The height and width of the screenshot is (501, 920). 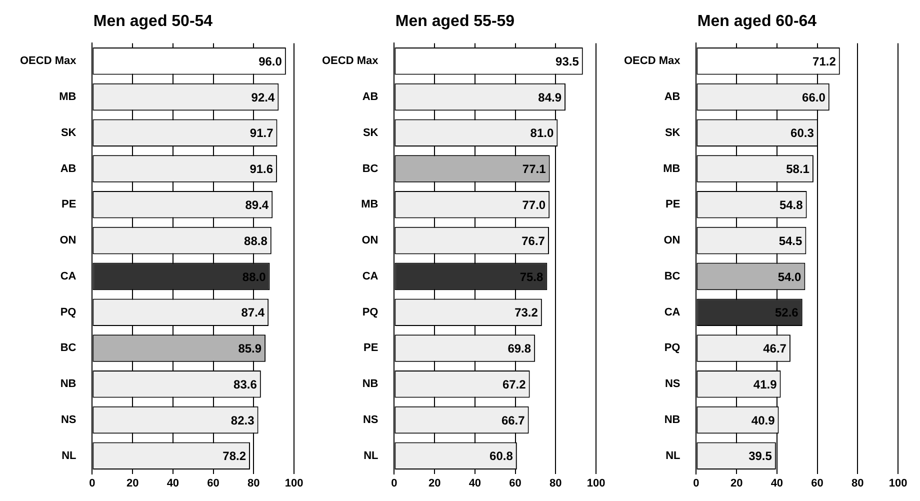 What do you see at coordinates (270, 61) in the screenshot?
I see `data-label: 96.0` at bounding box center [270, 61].